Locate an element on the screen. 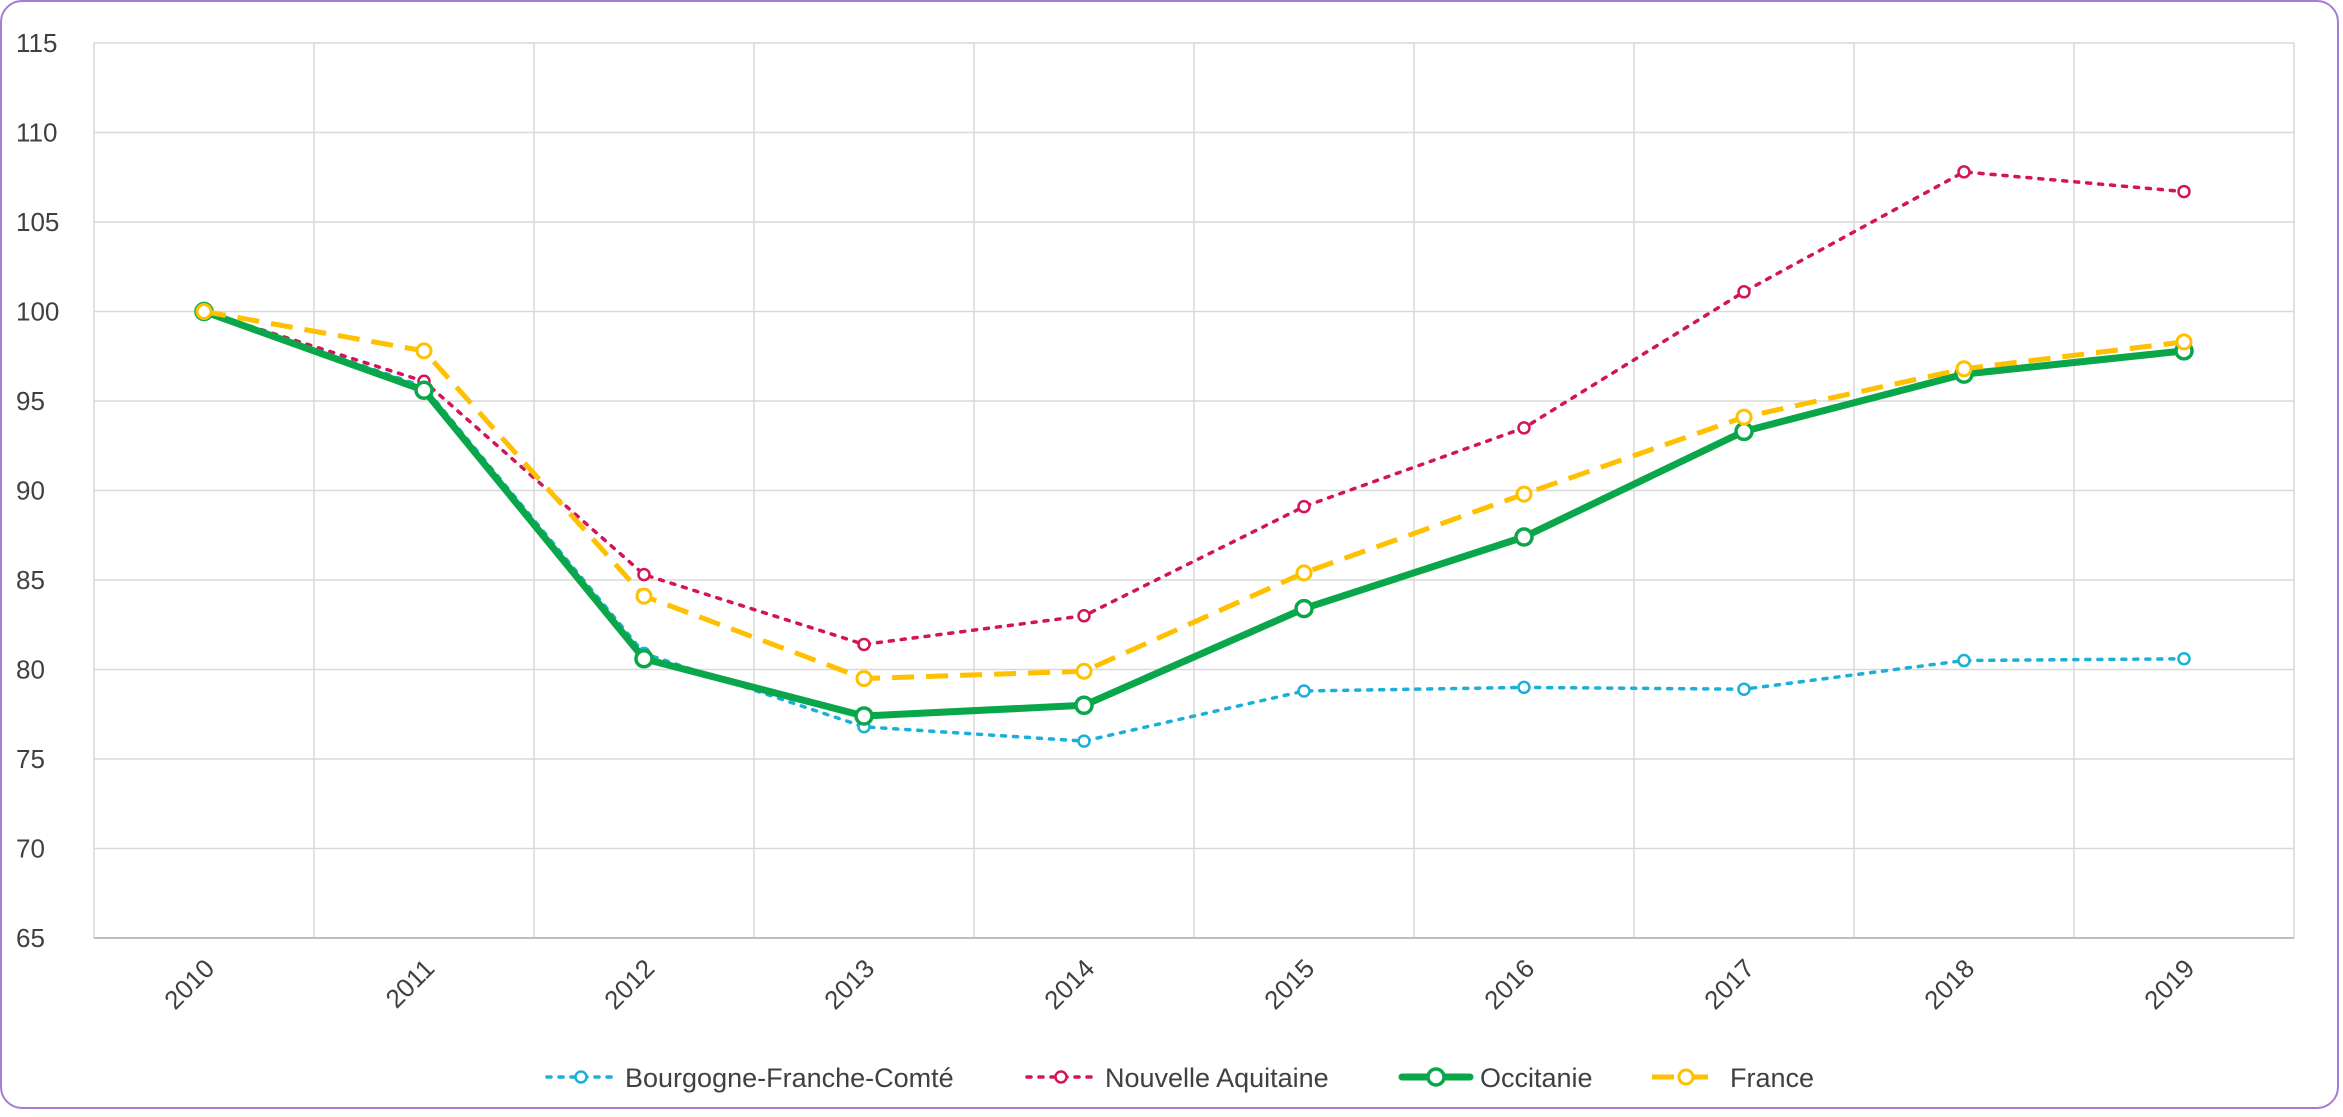  legend-label: France is located at coordinates (1772, 1078).